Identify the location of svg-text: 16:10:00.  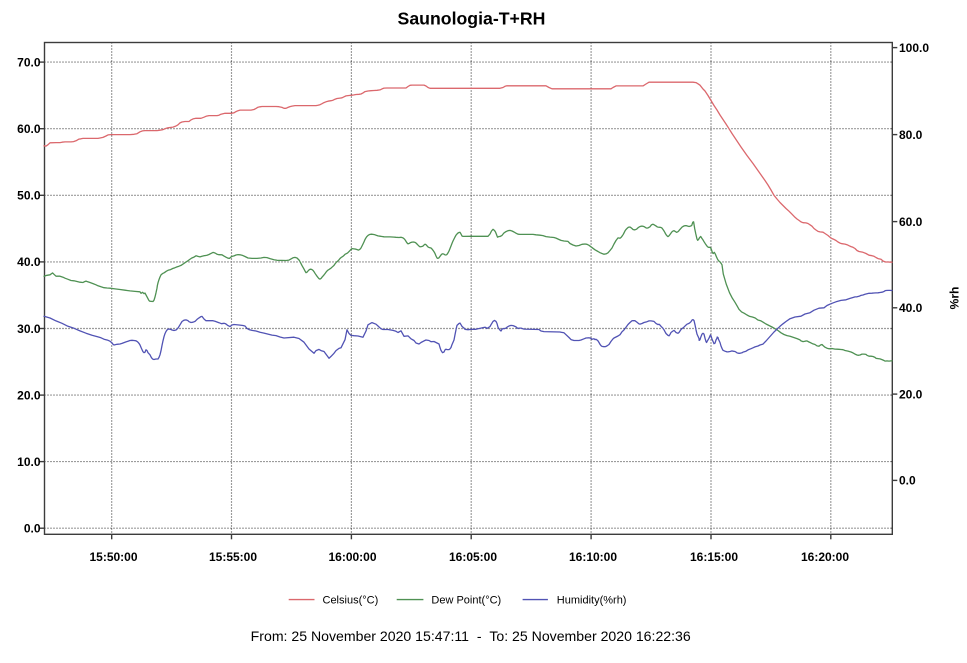
(593, 557).